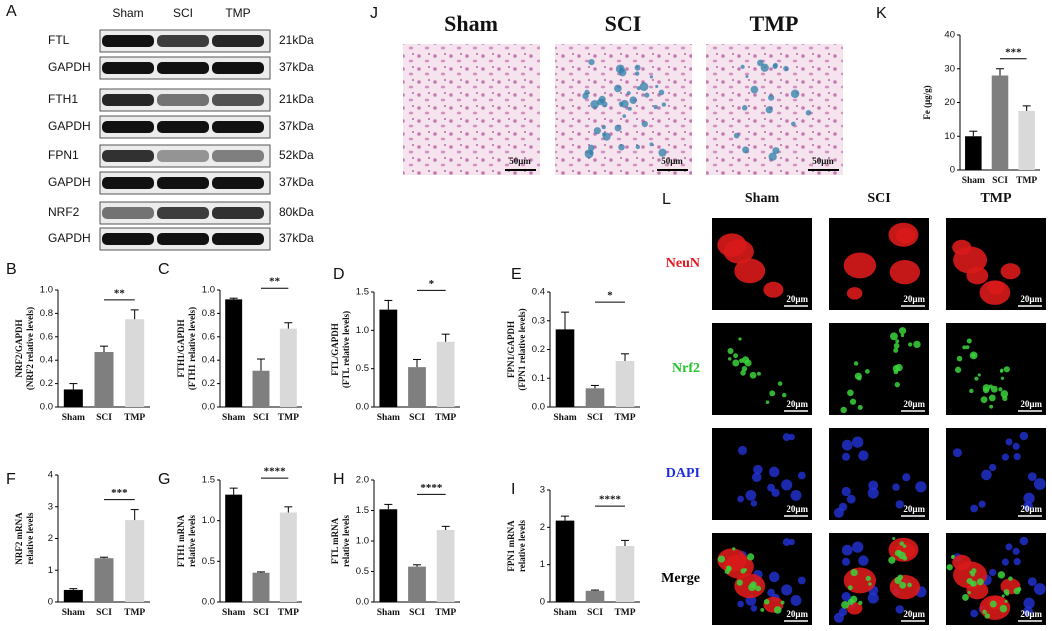 This screenshot has height=631, width=1052. I want to click on y-tick-label: 4, so click(50, 475).